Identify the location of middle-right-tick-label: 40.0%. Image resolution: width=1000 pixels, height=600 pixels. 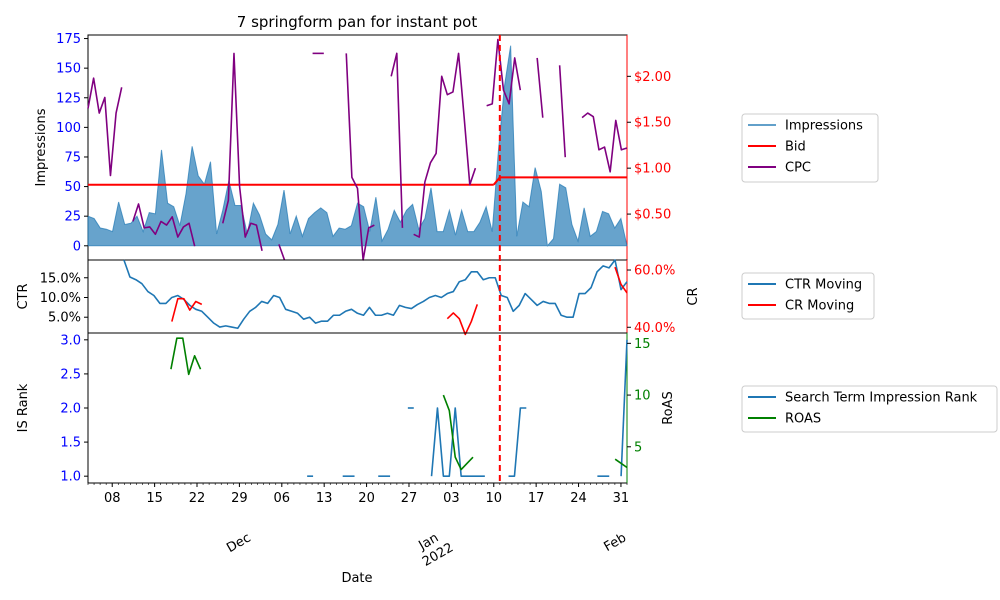
(654, 328).